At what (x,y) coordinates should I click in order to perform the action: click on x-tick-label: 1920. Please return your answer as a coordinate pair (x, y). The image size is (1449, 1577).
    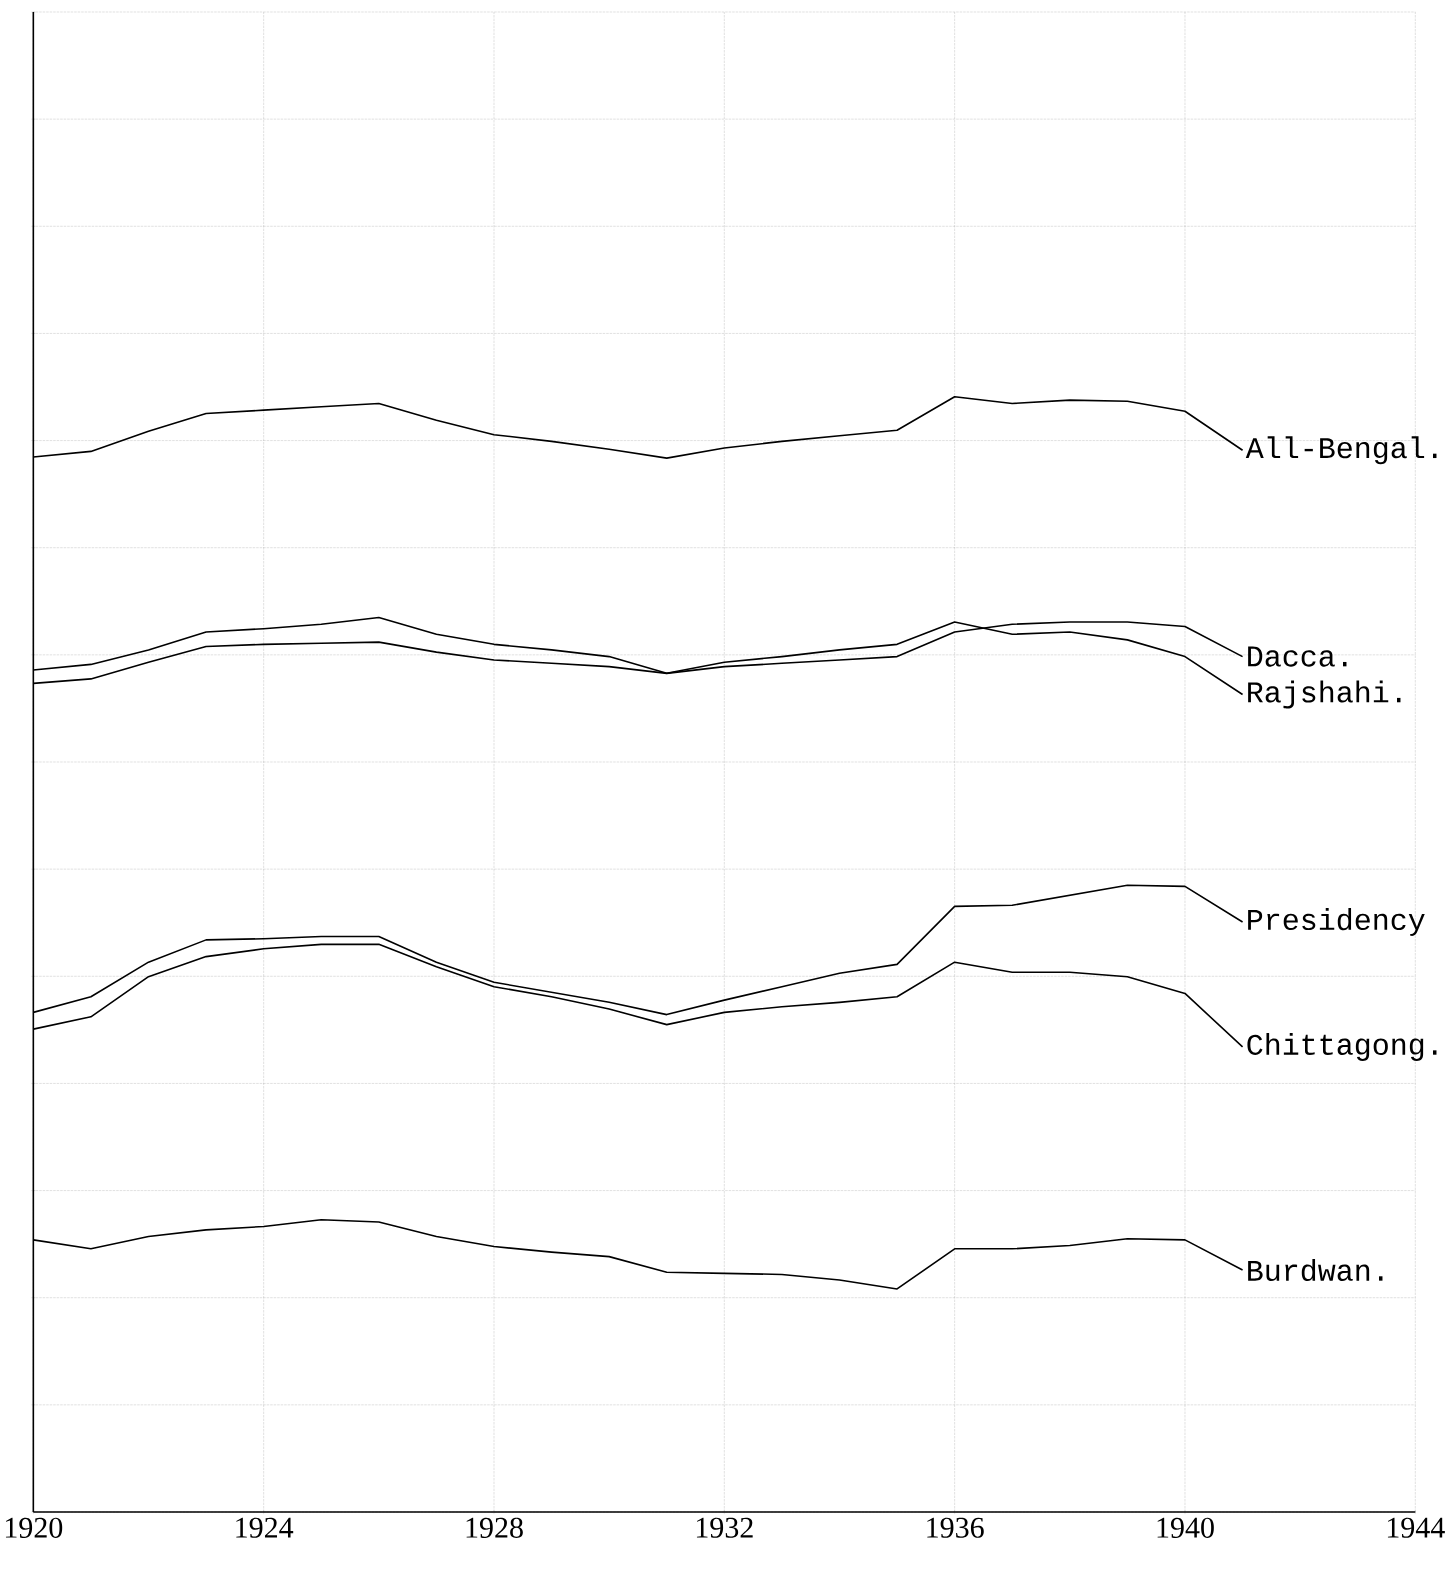
    Looking at the image, I should click on (34, 1527).